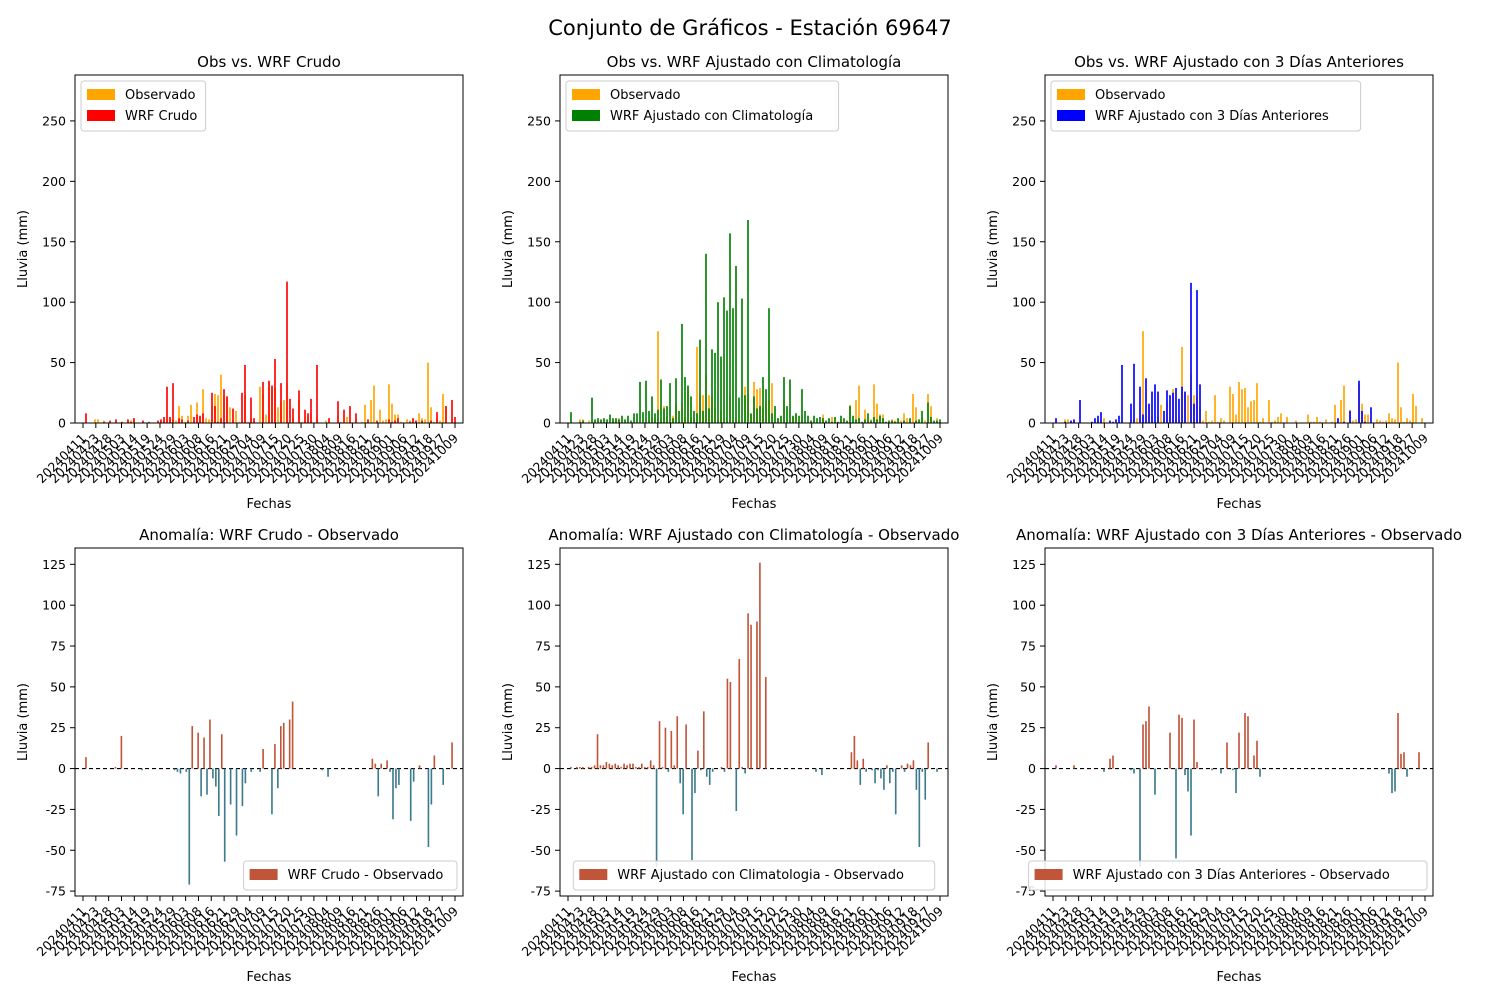 Image resolution: width=1500 pixels, height=1000 pixels. What do you see at coordinates (56, 850) in the screenshot?
I see `y-tick-label: -50` at bounding box center [56, 850].